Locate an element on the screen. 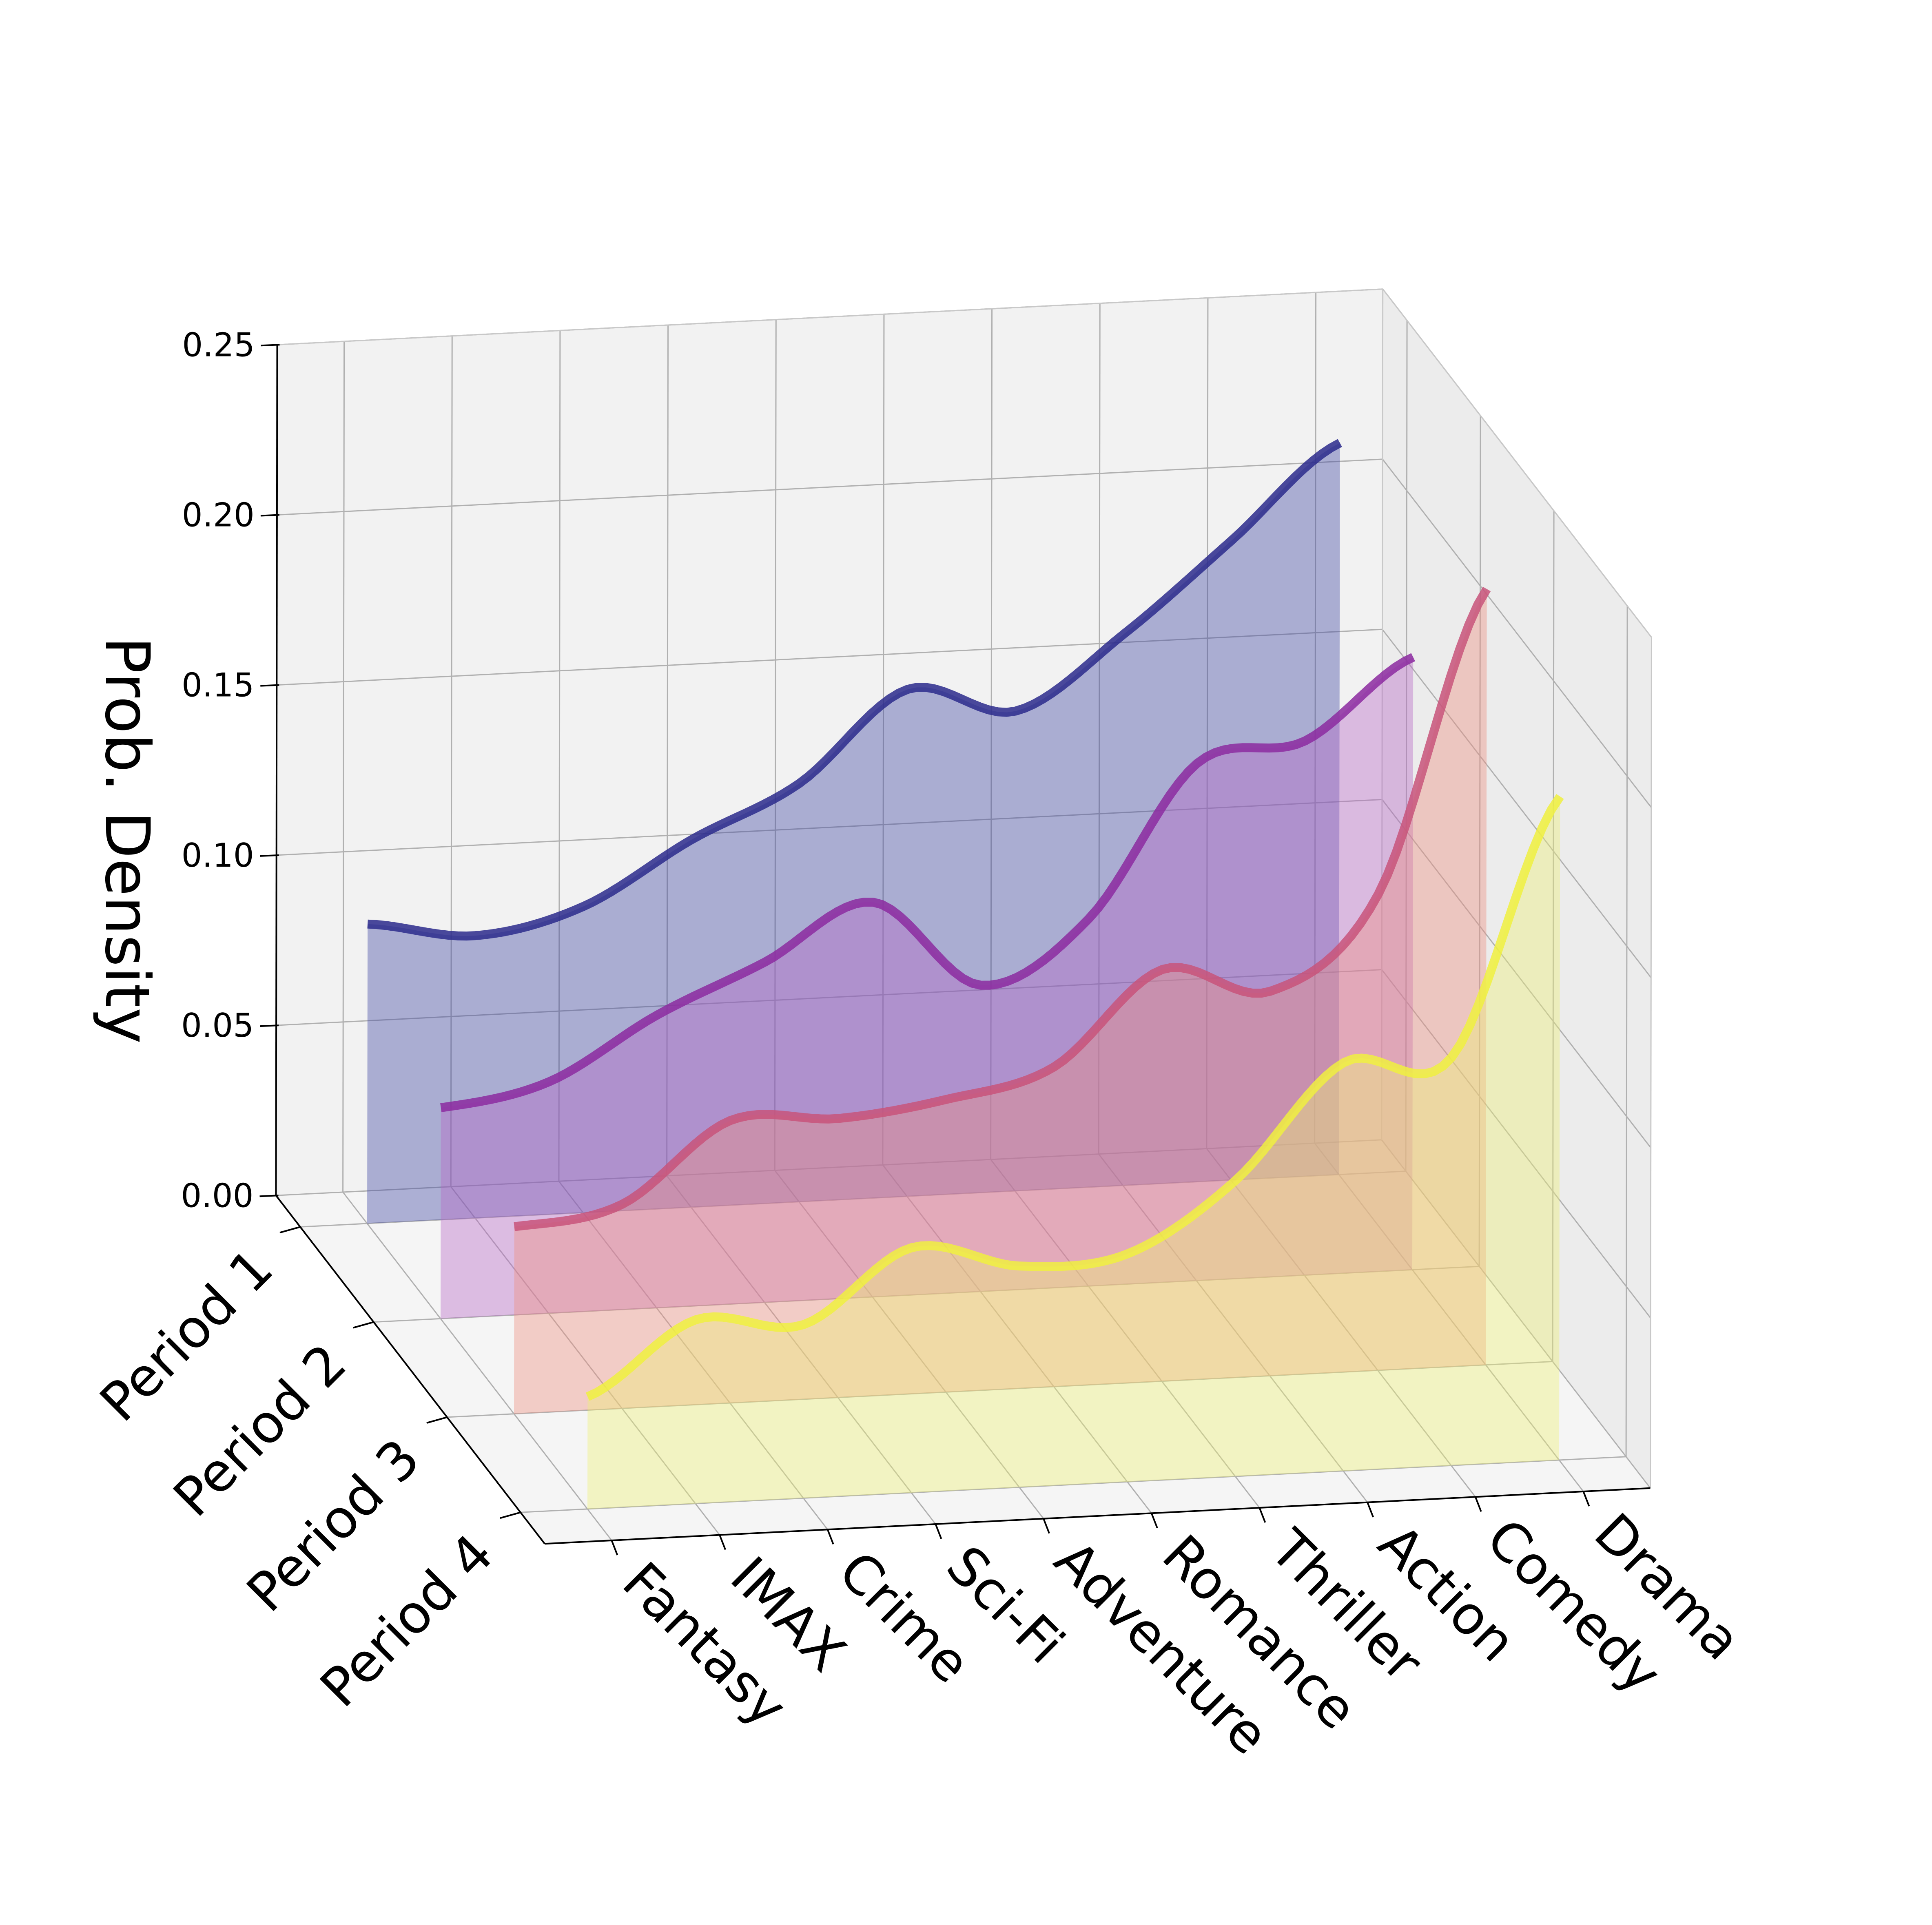 Image resolution: width=1932 pixels, height=1925 pixels. x-axis-line is located at coordinates (1098, 1516).